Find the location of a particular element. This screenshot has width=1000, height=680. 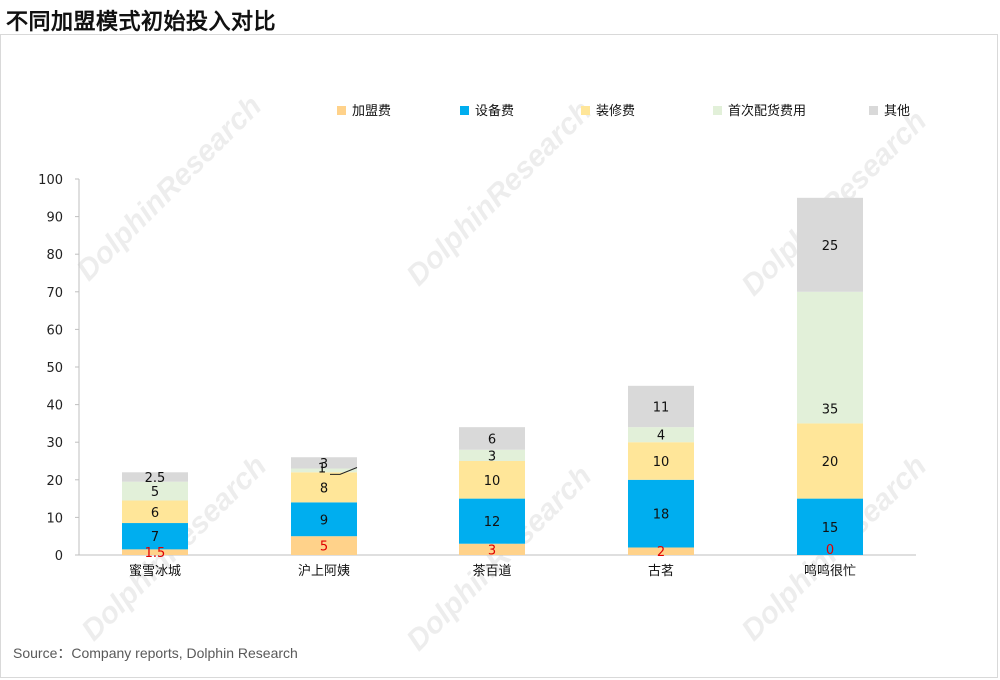

legend-label: 设备费 is located at coordinates (494, 111).